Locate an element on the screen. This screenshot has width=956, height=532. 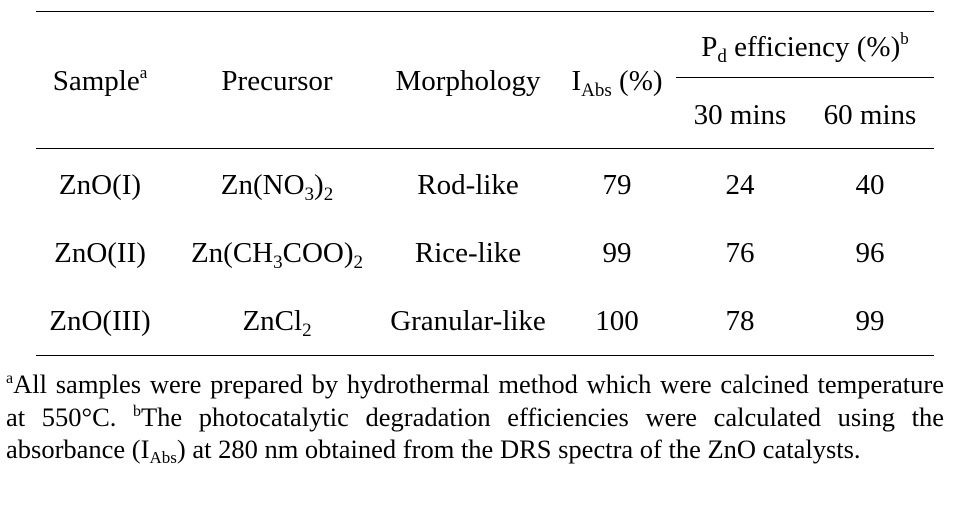
pd-header-rule is located at coordinates (805, 78).